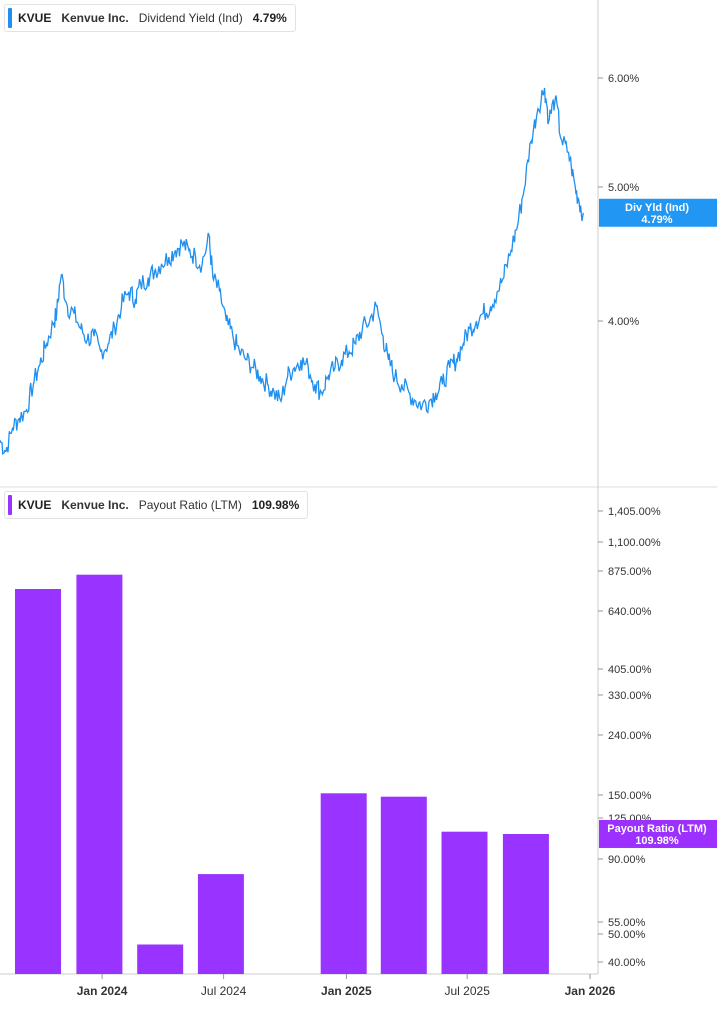 The width and height of the screenshot is (717, 1010). What do you see at coordinates (657, 829) in the screenshot?
I see `payout-ratio-badge-name: Payout Ratio (LTM)` at bounding box center [657, 829].